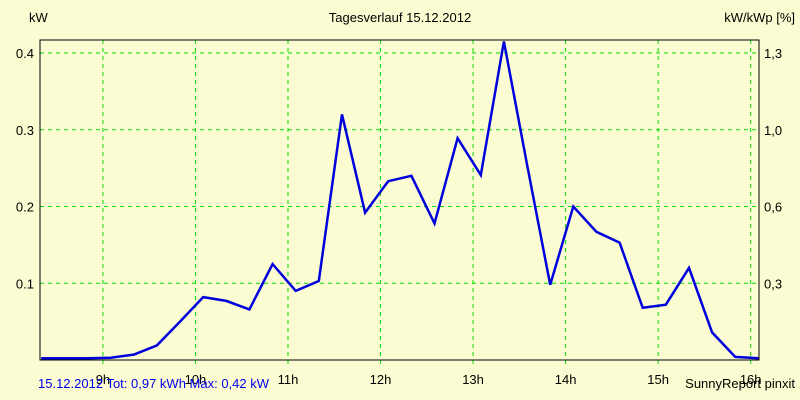 This screenshot has height=400, width=800. I want to click on left-axis-unit-label: kW, so click(38, 17).